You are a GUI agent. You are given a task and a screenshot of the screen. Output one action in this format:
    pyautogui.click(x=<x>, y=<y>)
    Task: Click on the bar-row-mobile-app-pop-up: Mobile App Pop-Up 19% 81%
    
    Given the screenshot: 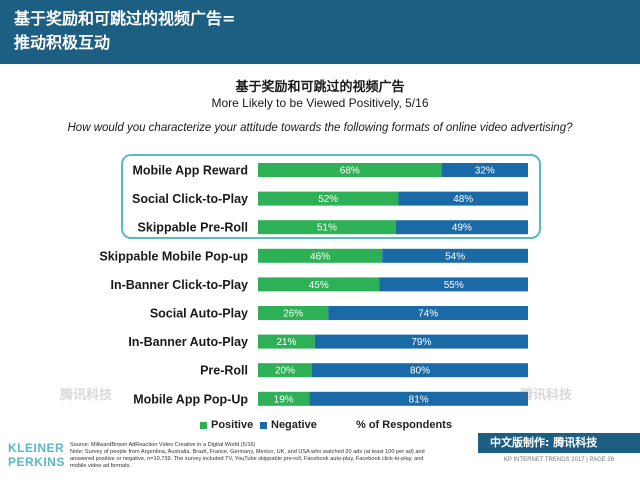 What is the action you would take?
    pyautogui.click(x=330, y=398)
    